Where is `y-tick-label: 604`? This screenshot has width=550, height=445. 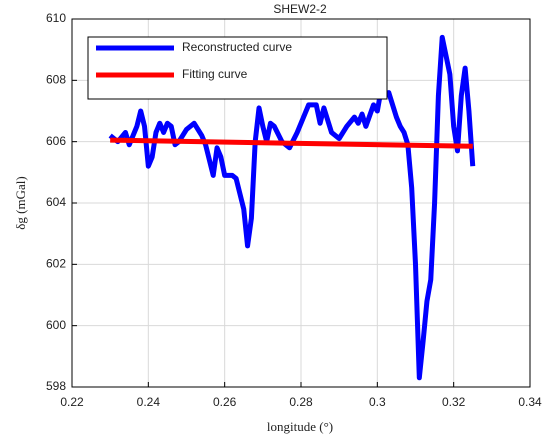 y-tick-label: 604 is located at coordinates (56, 202).